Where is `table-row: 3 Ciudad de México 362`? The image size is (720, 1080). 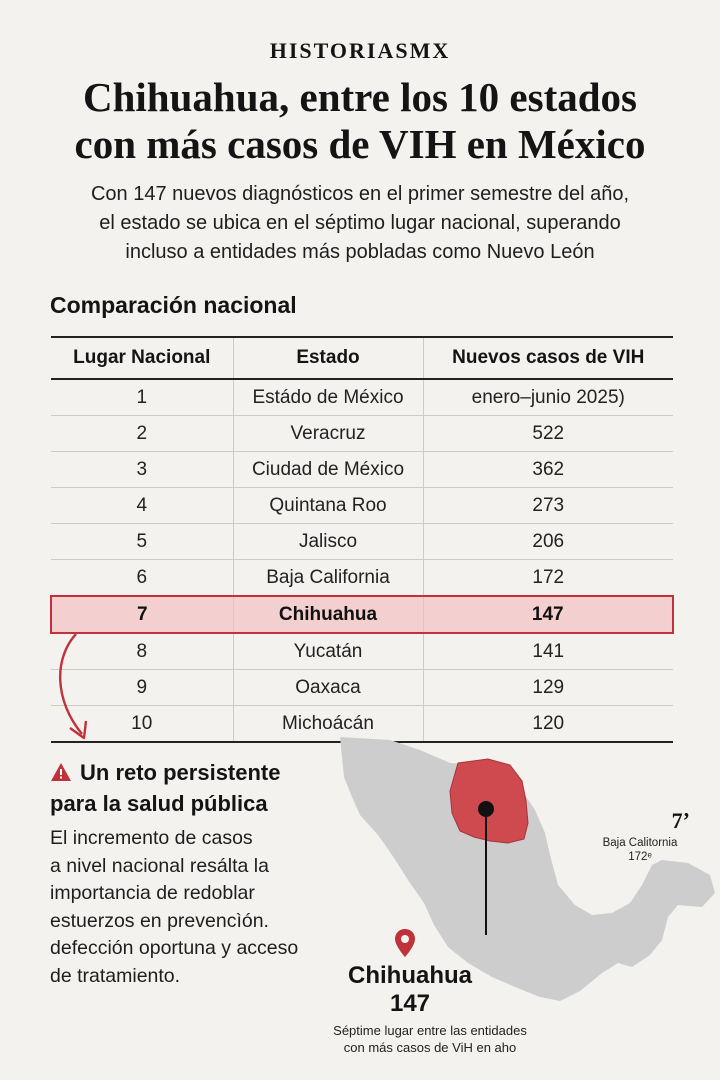 table-row: 3 Ciudad de México 362 is located at coordinates (362, 469).